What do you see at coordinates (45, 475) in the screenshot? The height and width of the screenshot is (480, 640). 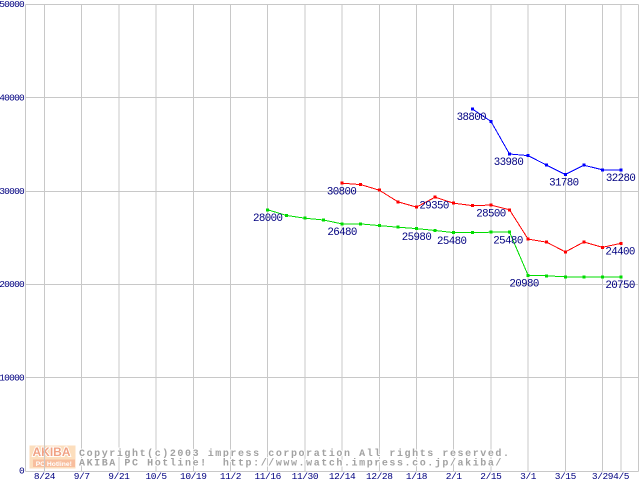 I see `svg-text: 8/24` at bounding box center [45, 475].